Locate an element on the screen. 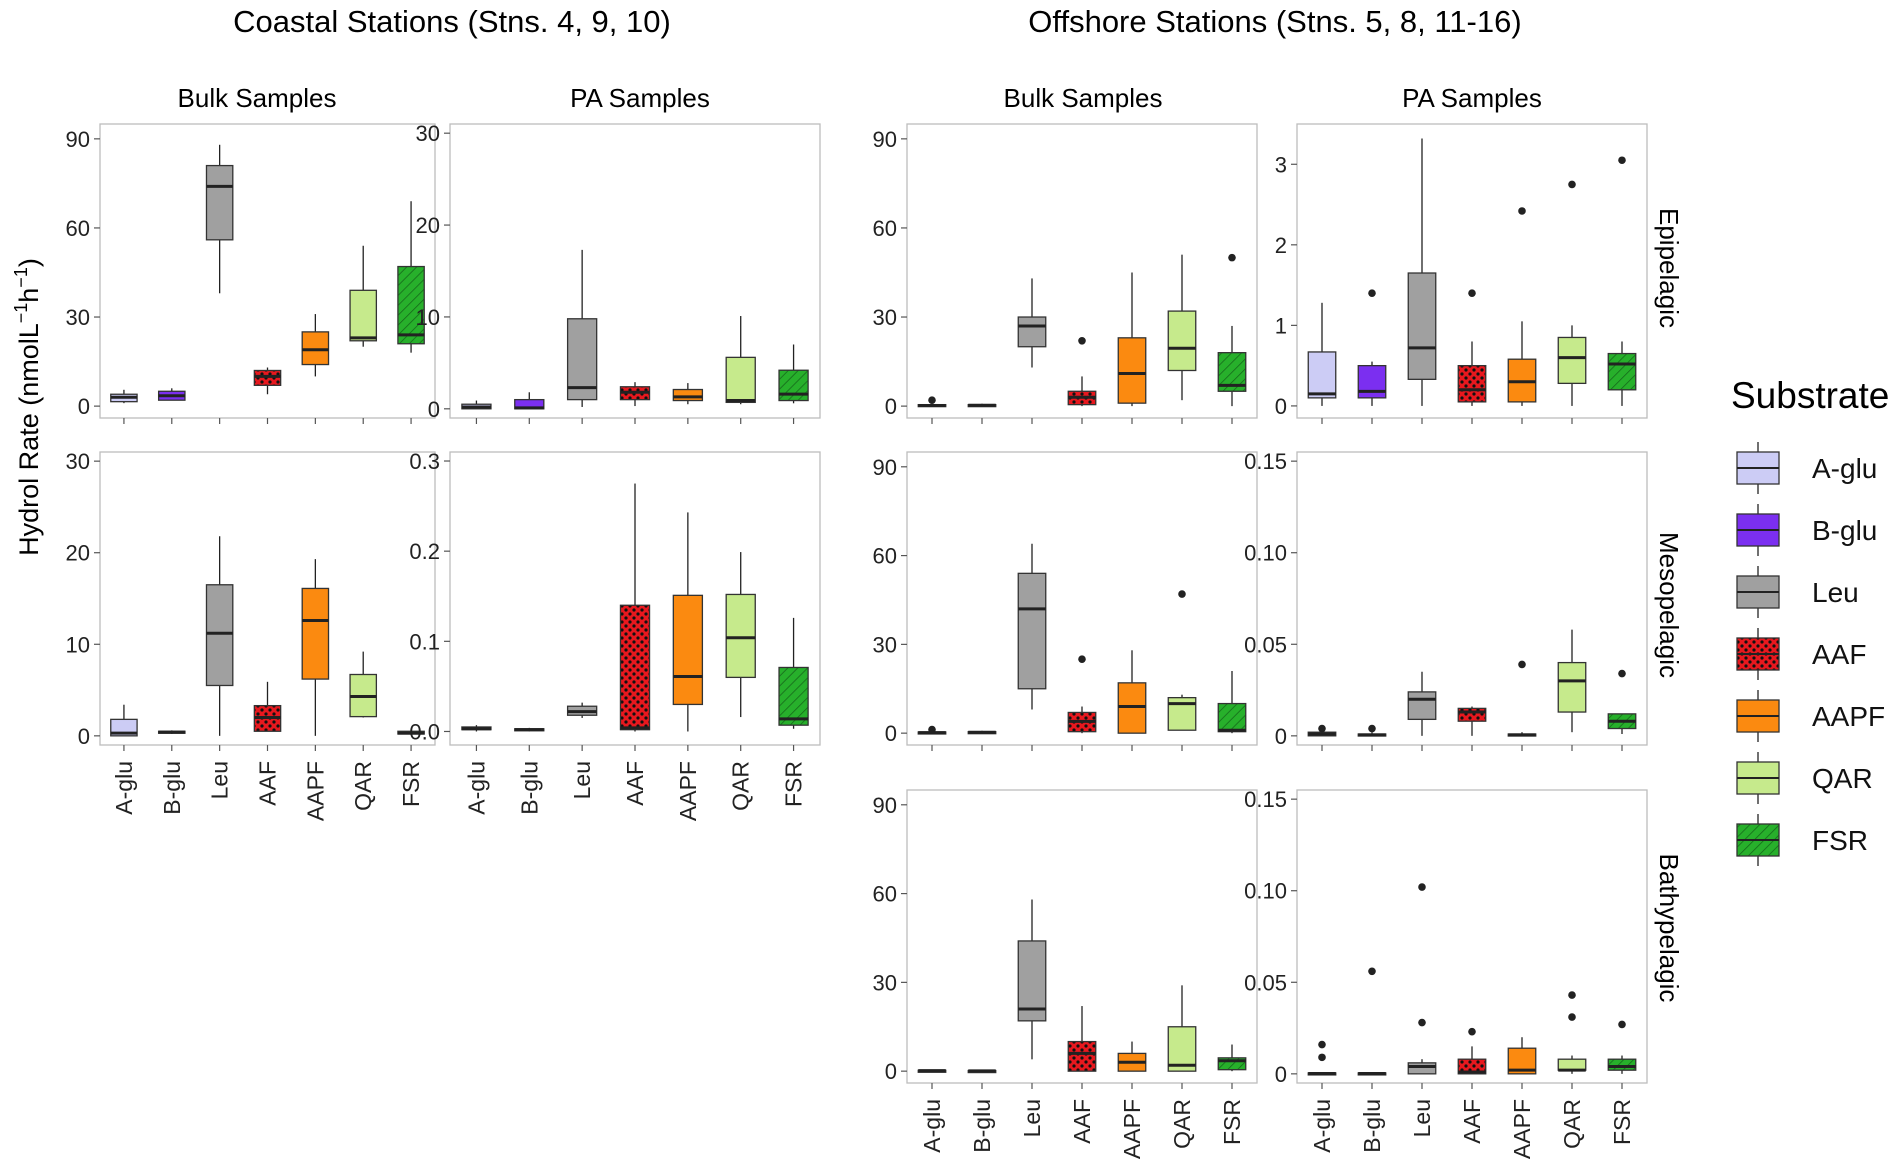 This screenshot has width=1902, height=1171. legend-label-A-glu: A-glu is located at coordinates (1844, 468).